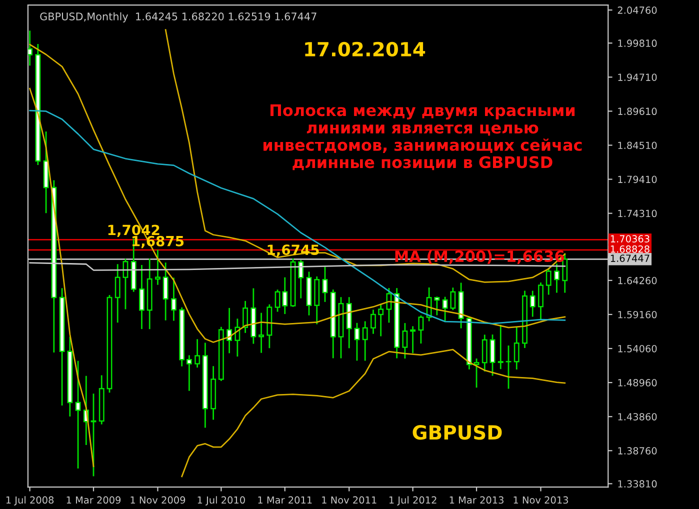 Image resolution: width=699 pixels, height=509 pixels. Describe the element at coordinates (93, 500) in the screenshot. I see `x-tick-label: 1 Mar 2009` at that location.